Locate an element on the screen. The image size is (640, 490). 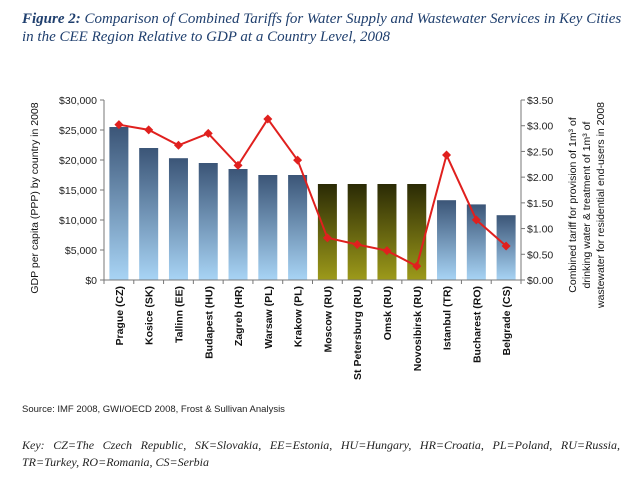
category-label: Prague (CZ) is located at coordinates (120, 316).